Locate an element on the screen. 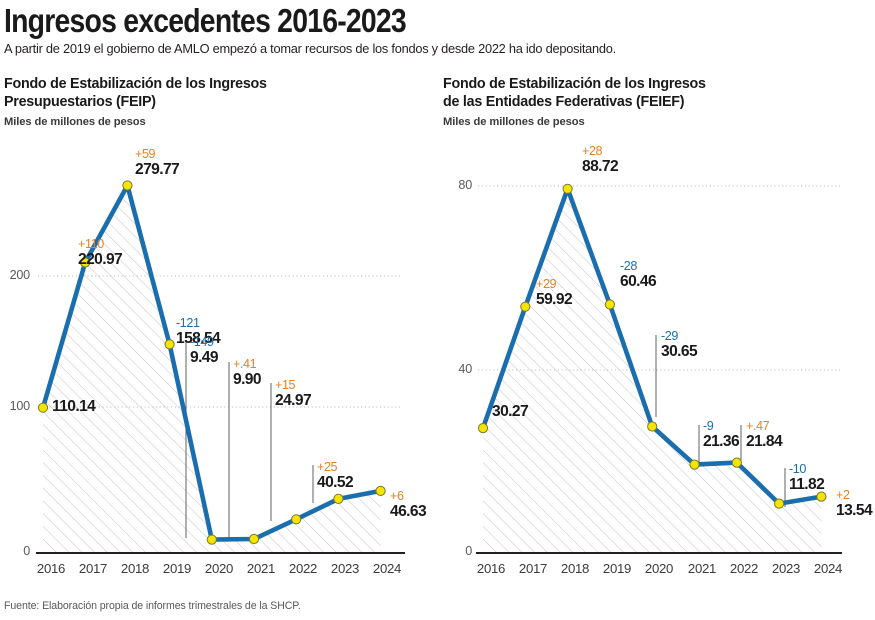 This screenshot has width=875, height=620. chart-feip-xtick-2018: 2018 is located at coordinates (135, 568).